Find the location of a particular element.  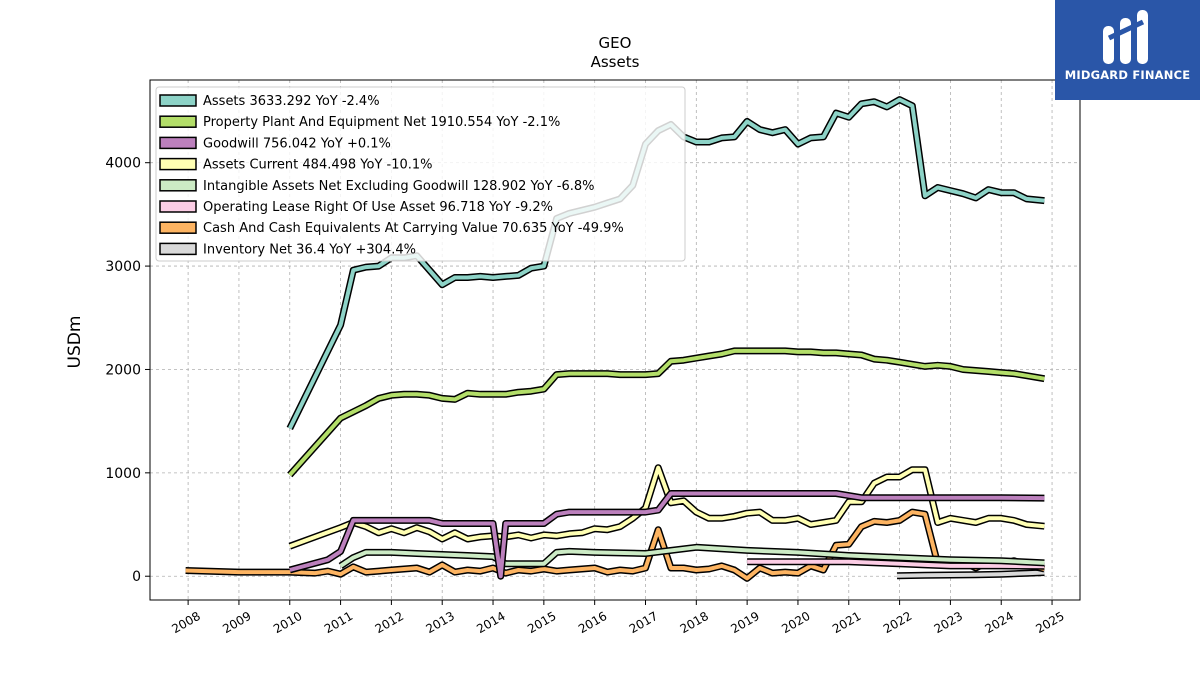

x-tick-label: 2025 is located at coordinates (1049, 622).